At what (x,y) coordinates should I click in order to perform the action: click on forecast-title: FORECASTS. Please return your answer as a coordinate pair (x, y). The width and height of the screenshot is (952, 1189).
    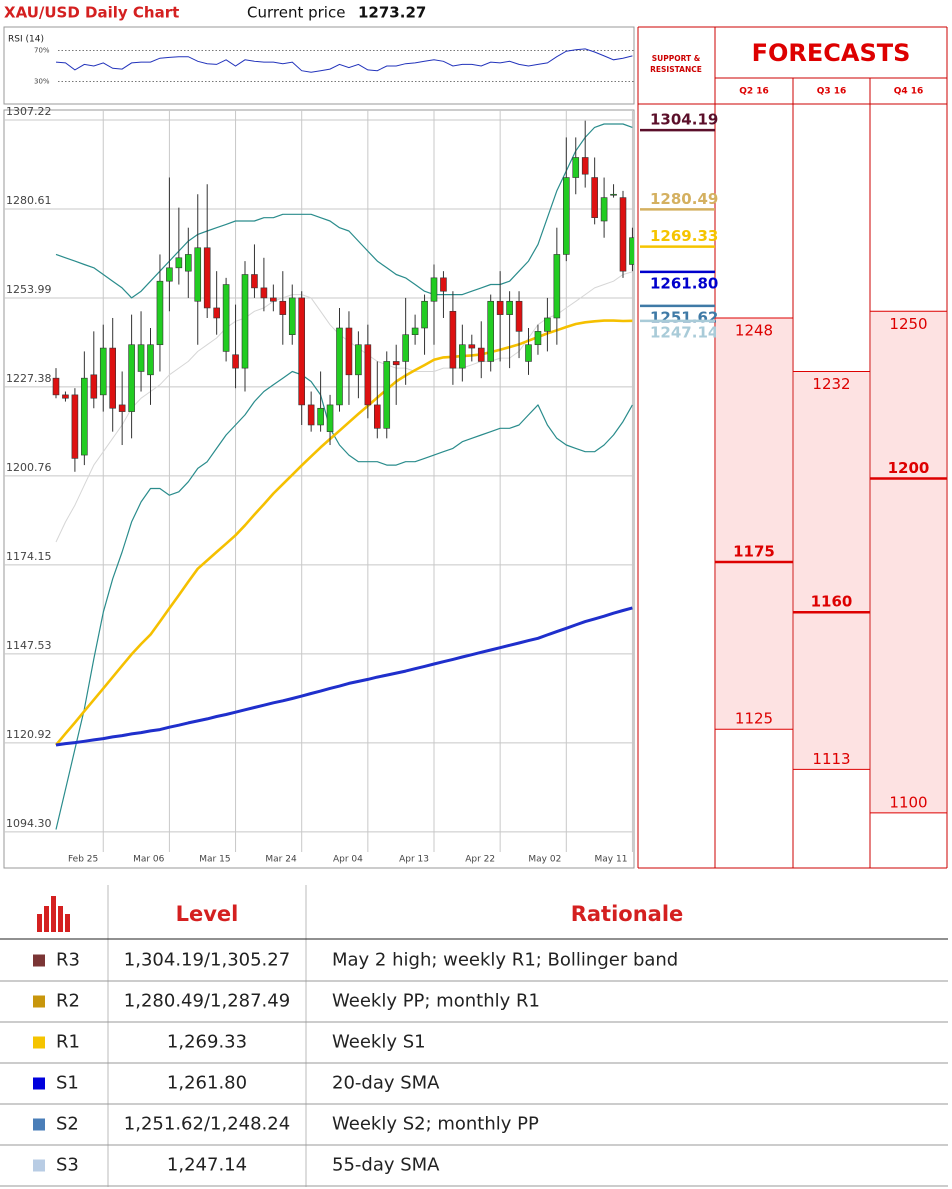
    Looking at the image, I should click on (831, 53).